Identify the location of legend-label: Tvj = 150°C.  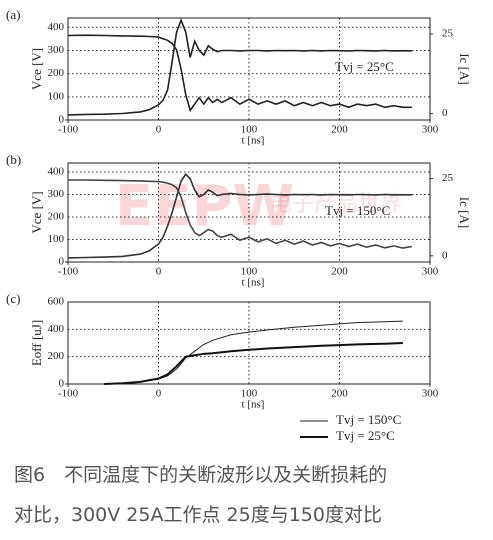
(368, 419).